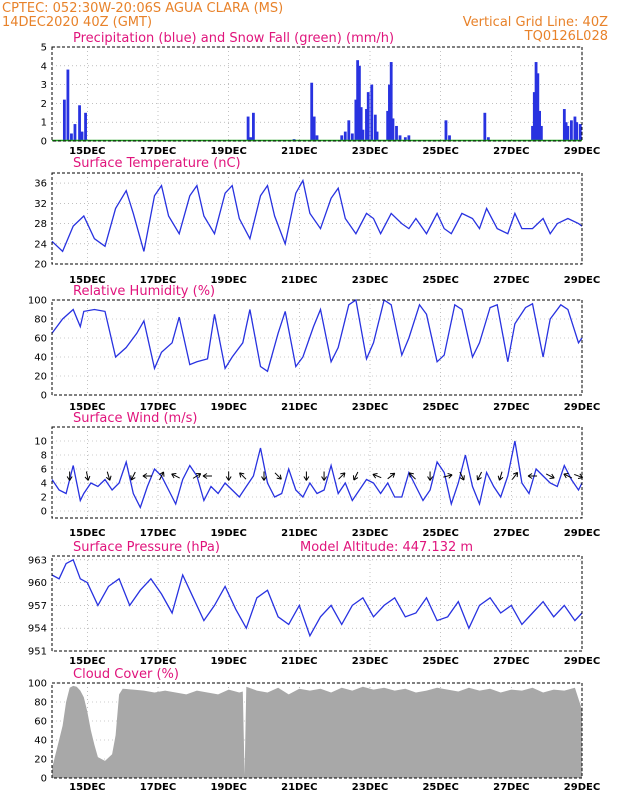 The width and height of the screenshot is (618, 800). What do you see at coordinates (37, 560) in the screenshot?
I see `pressure-ytick: 963` at bounding box center [37, 560].